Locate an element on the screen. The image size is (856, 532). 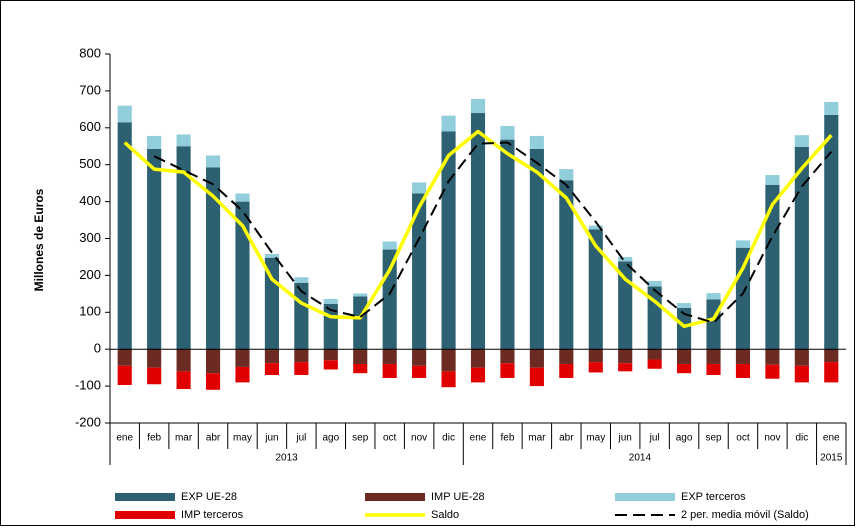
x-tick-label: feb is located at coordinates (507, 438).